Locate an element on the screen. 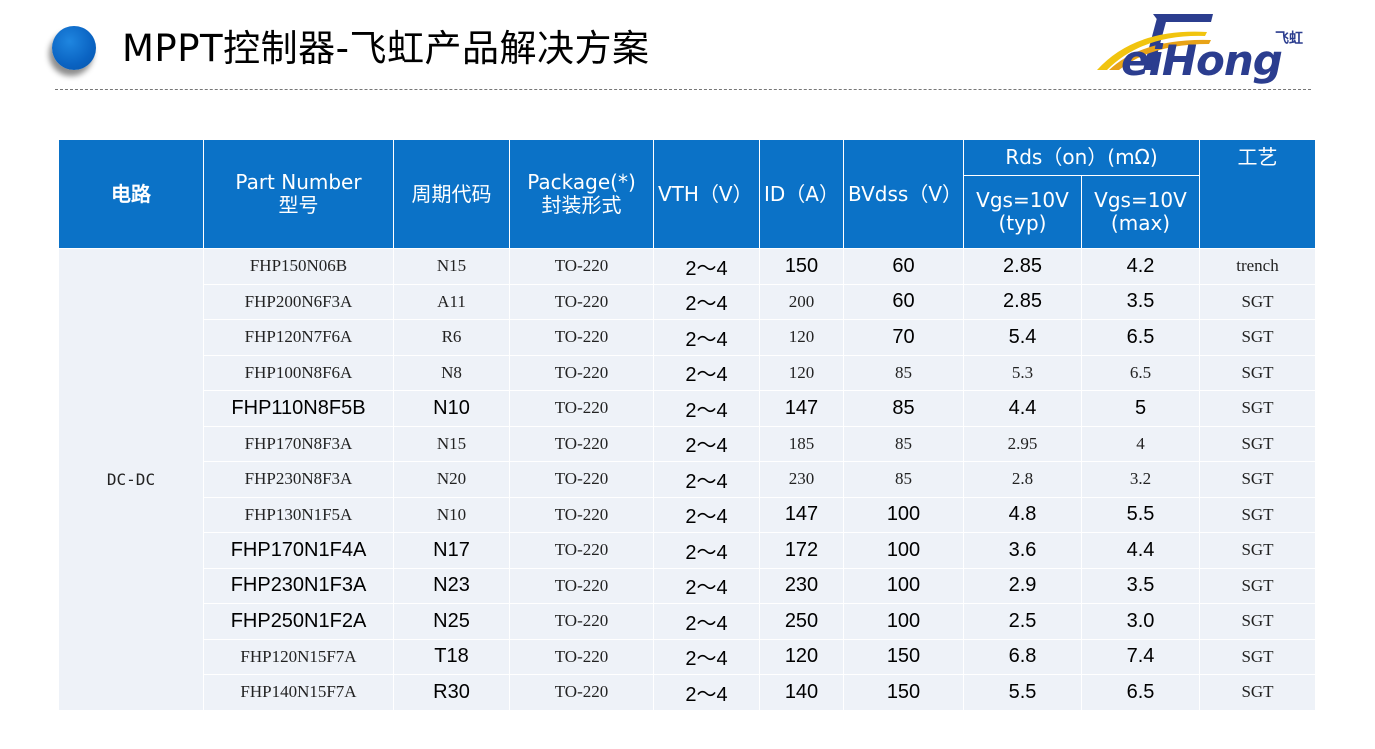  header-rds-on: Rds（on）(mΩ) is located at coordinates (1081, 157).